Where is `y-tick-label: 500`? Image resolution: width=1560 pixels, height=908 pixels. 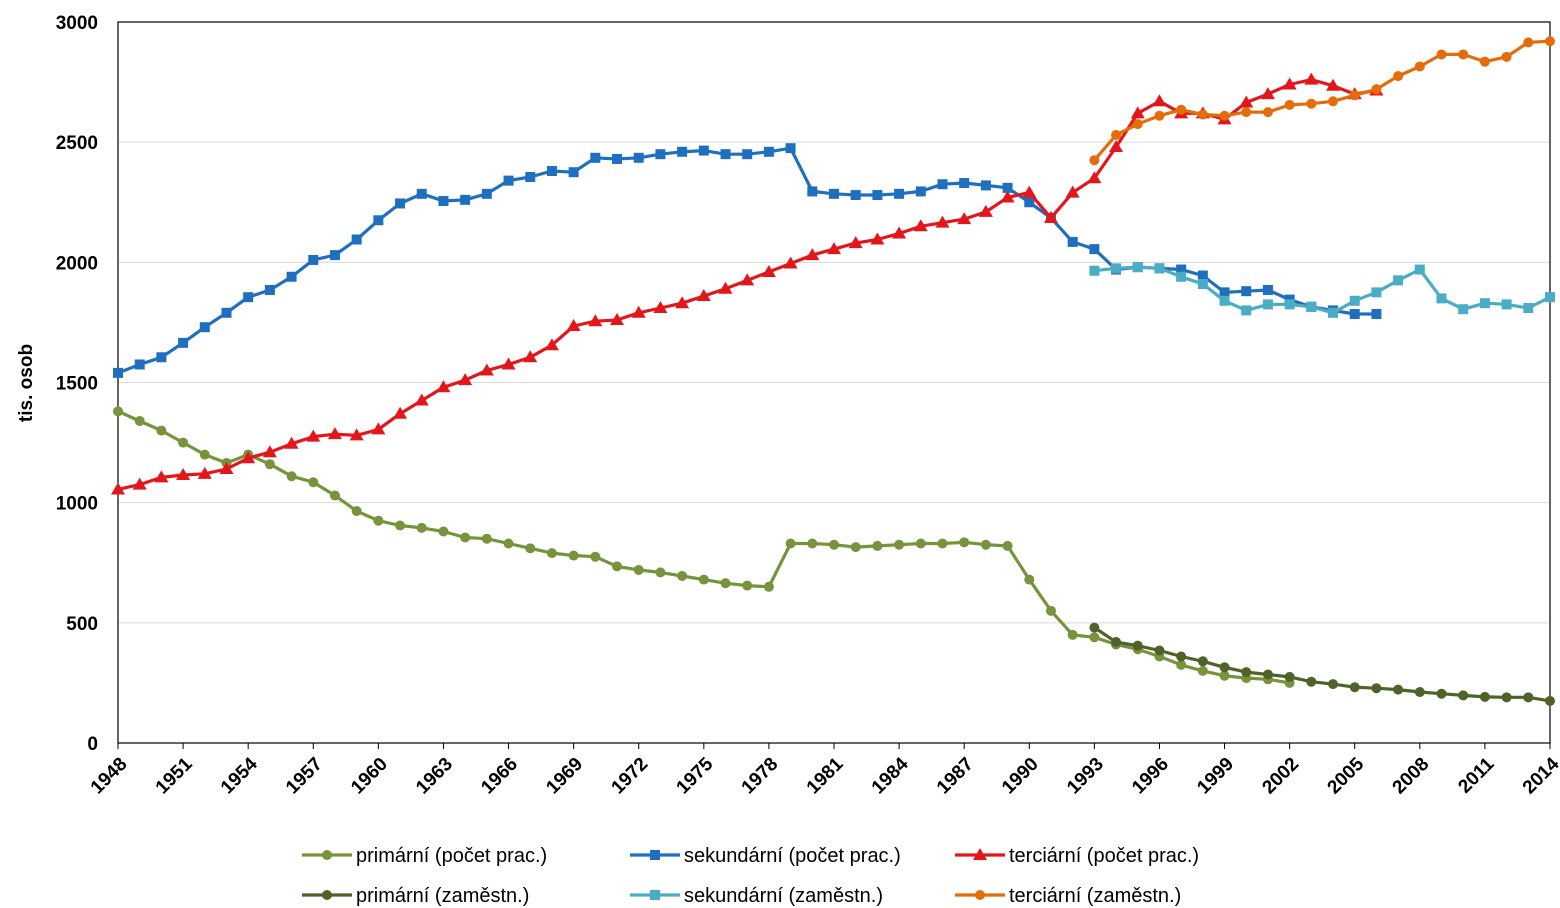 y-tick-label: 500 is located at coordinates (82, 624).